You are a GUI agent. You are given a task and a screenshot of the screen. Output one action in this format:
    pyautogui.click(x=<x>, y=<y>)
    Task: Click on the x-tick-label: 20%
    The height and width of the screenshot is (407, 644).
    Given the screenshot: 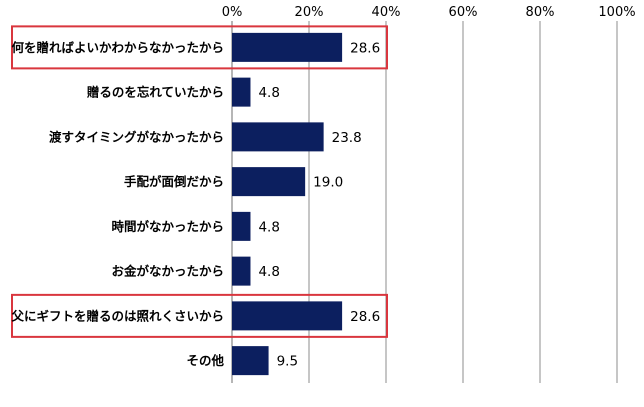 What is the action you would take?
    pyautogui.click(x=309, y=12)
    